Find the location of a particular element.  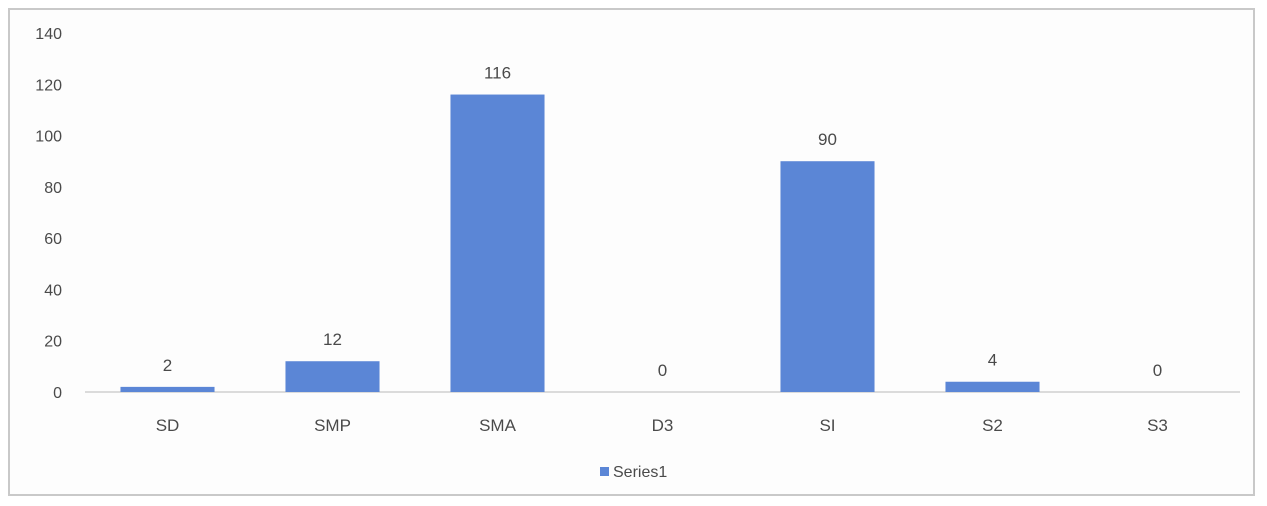

y-tick-label: 0 is located at coordinates (57, 393).